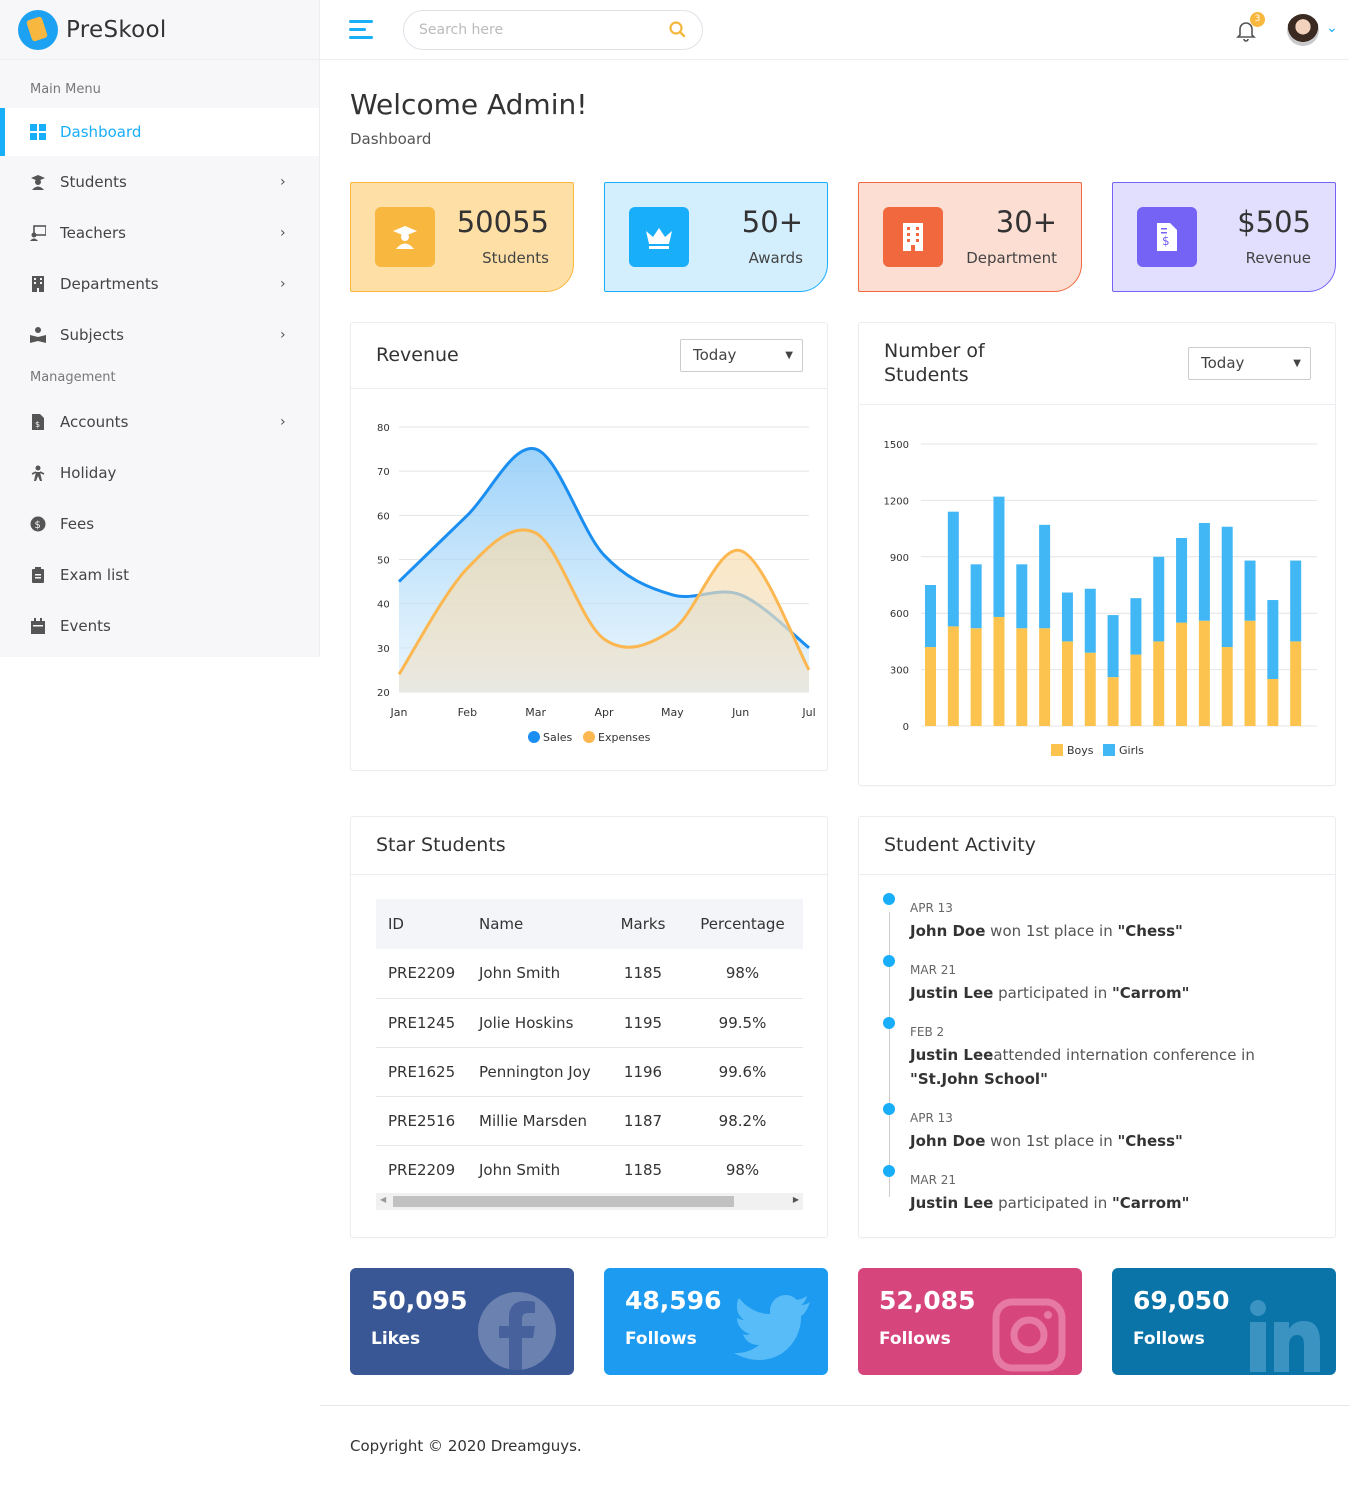 Image resolution: width=1349 pixels, height=1490 pixels. I want to click on card-header: Number of Students Today ▼, so click(1097, 364).